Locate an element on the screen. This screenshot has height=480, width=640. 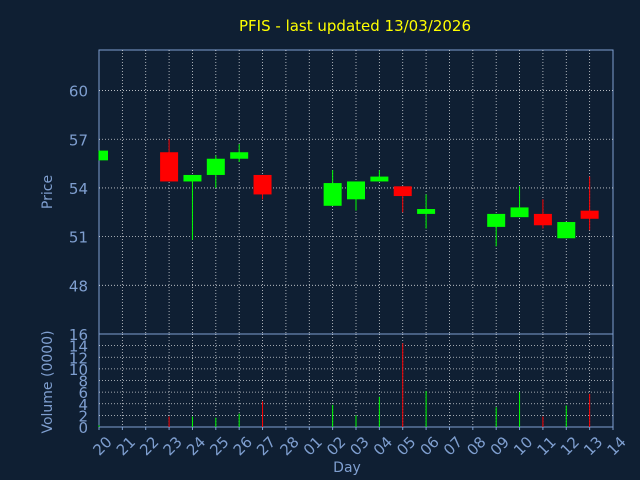
volume-tick-label: 12 is located at coordinates (78, 358).